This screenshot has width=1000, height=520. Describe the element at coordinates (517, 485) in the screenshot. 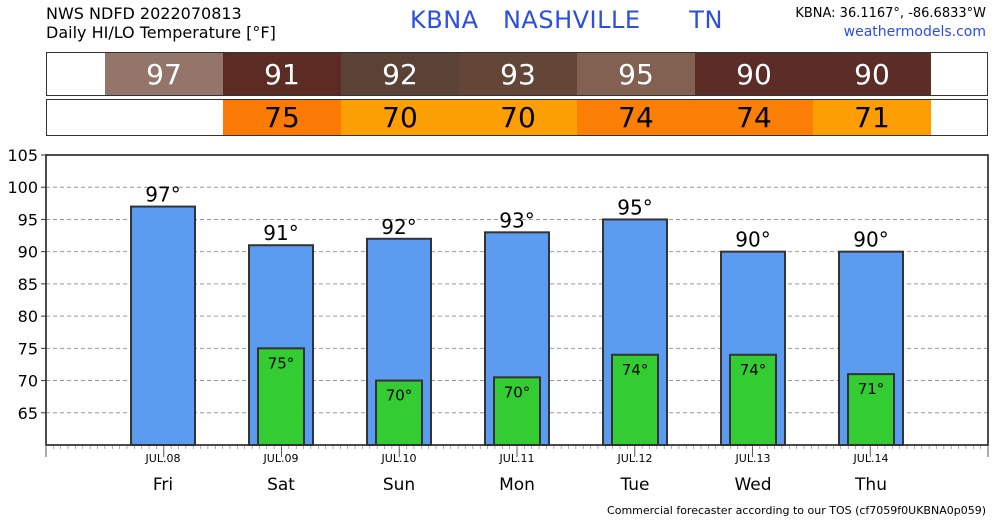

I see `day-label: Mon` at that location.